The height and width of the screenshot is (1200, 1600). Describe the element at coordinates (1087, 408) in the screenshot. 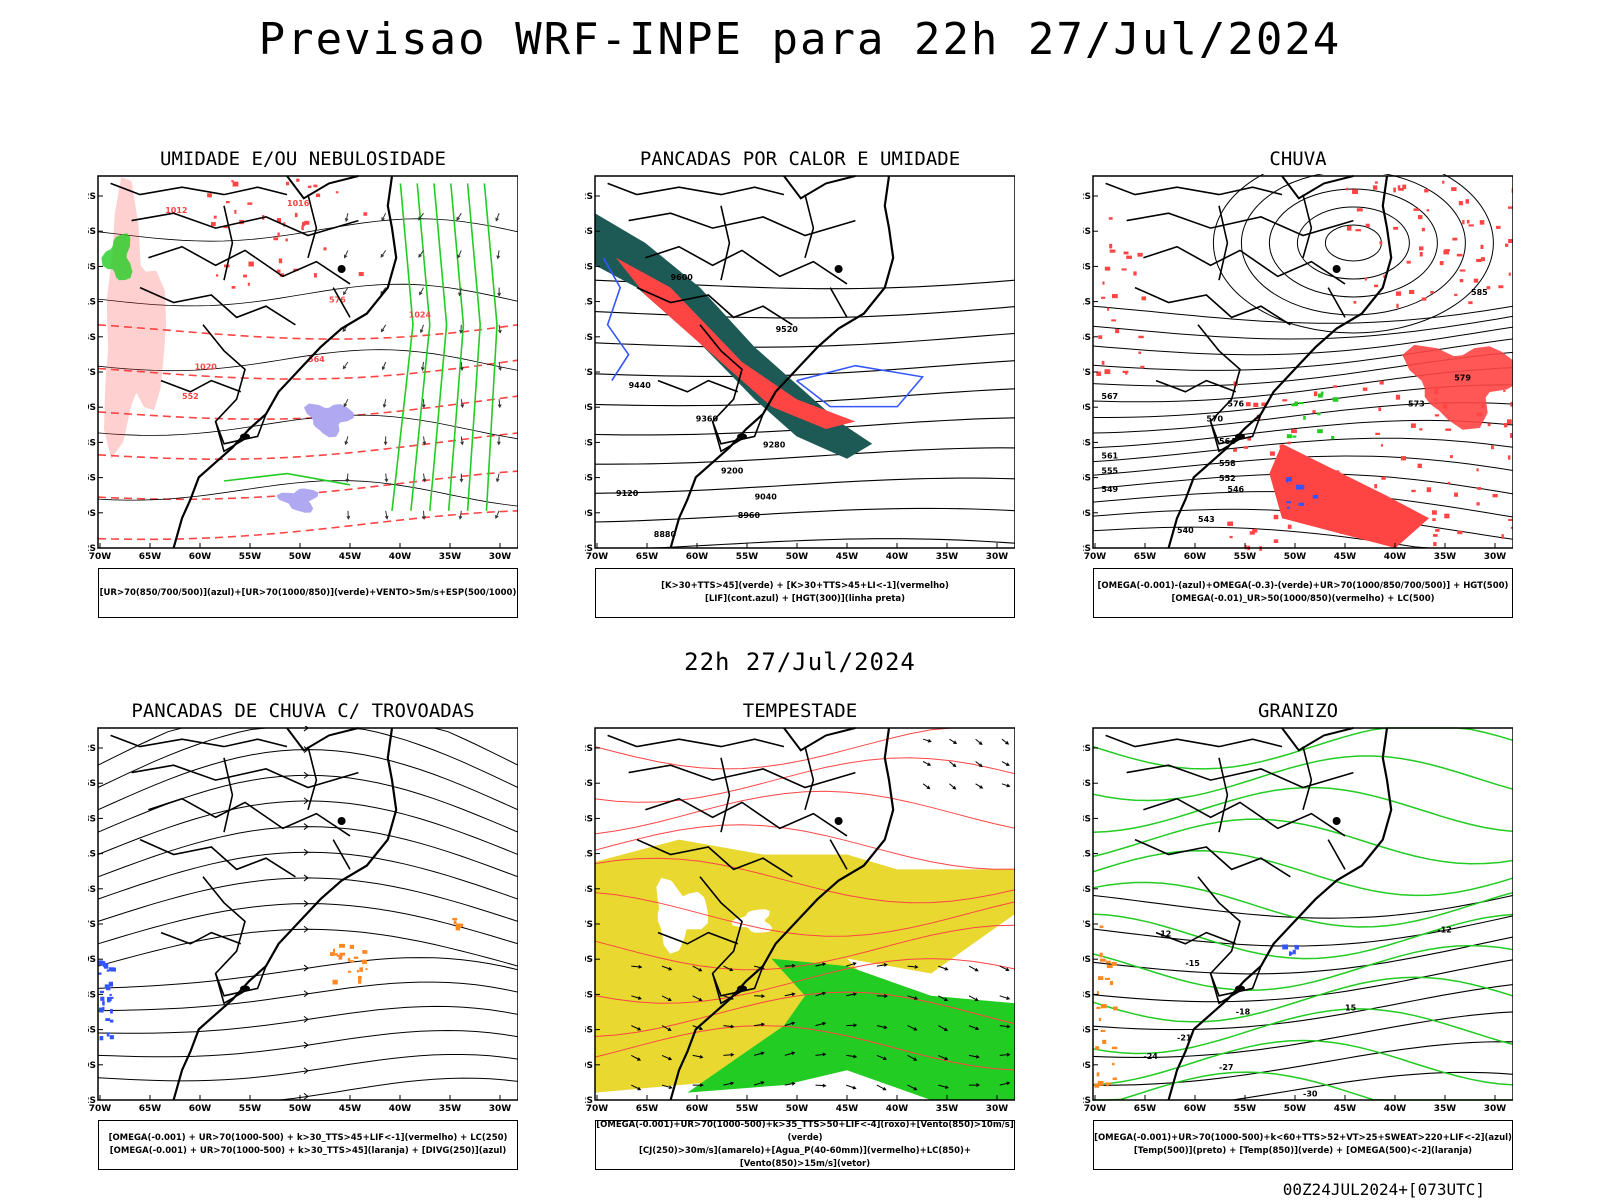

I see `lat-tick-label: 30S` at that location.